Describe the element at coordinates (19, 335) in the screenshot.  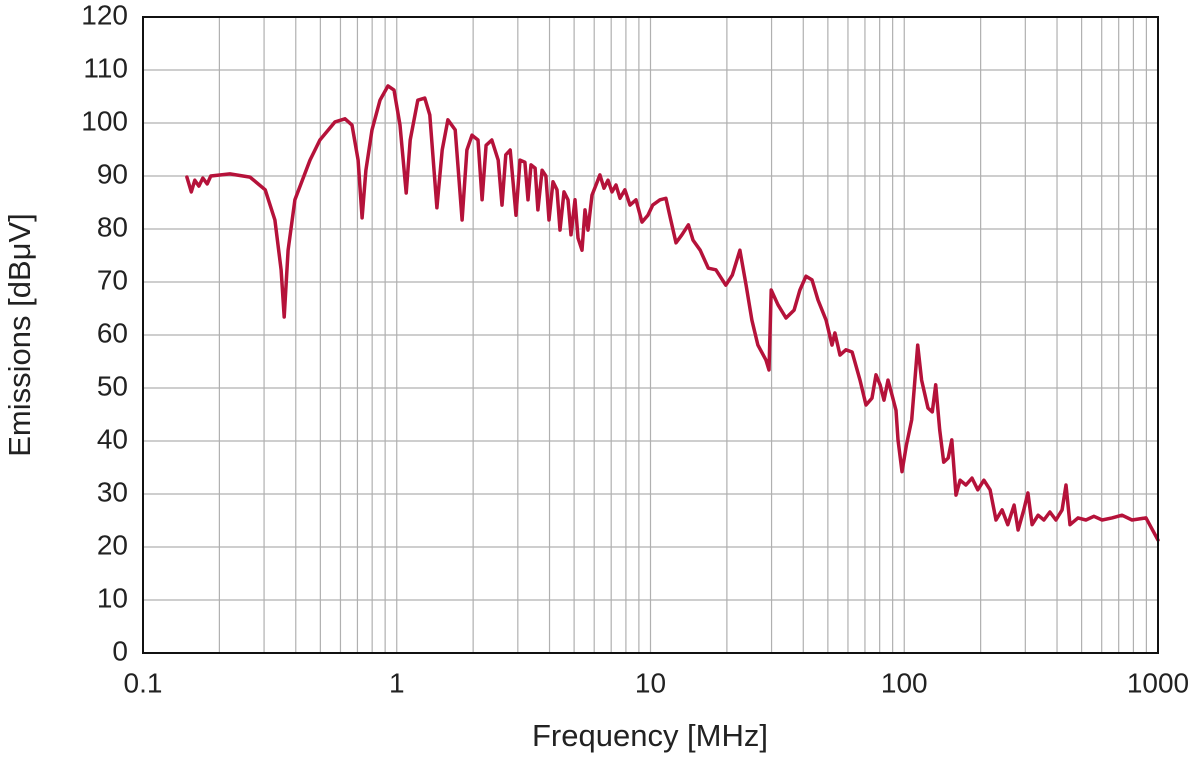
I see `y-axis-label: Emissions [dBμV]` at that location.